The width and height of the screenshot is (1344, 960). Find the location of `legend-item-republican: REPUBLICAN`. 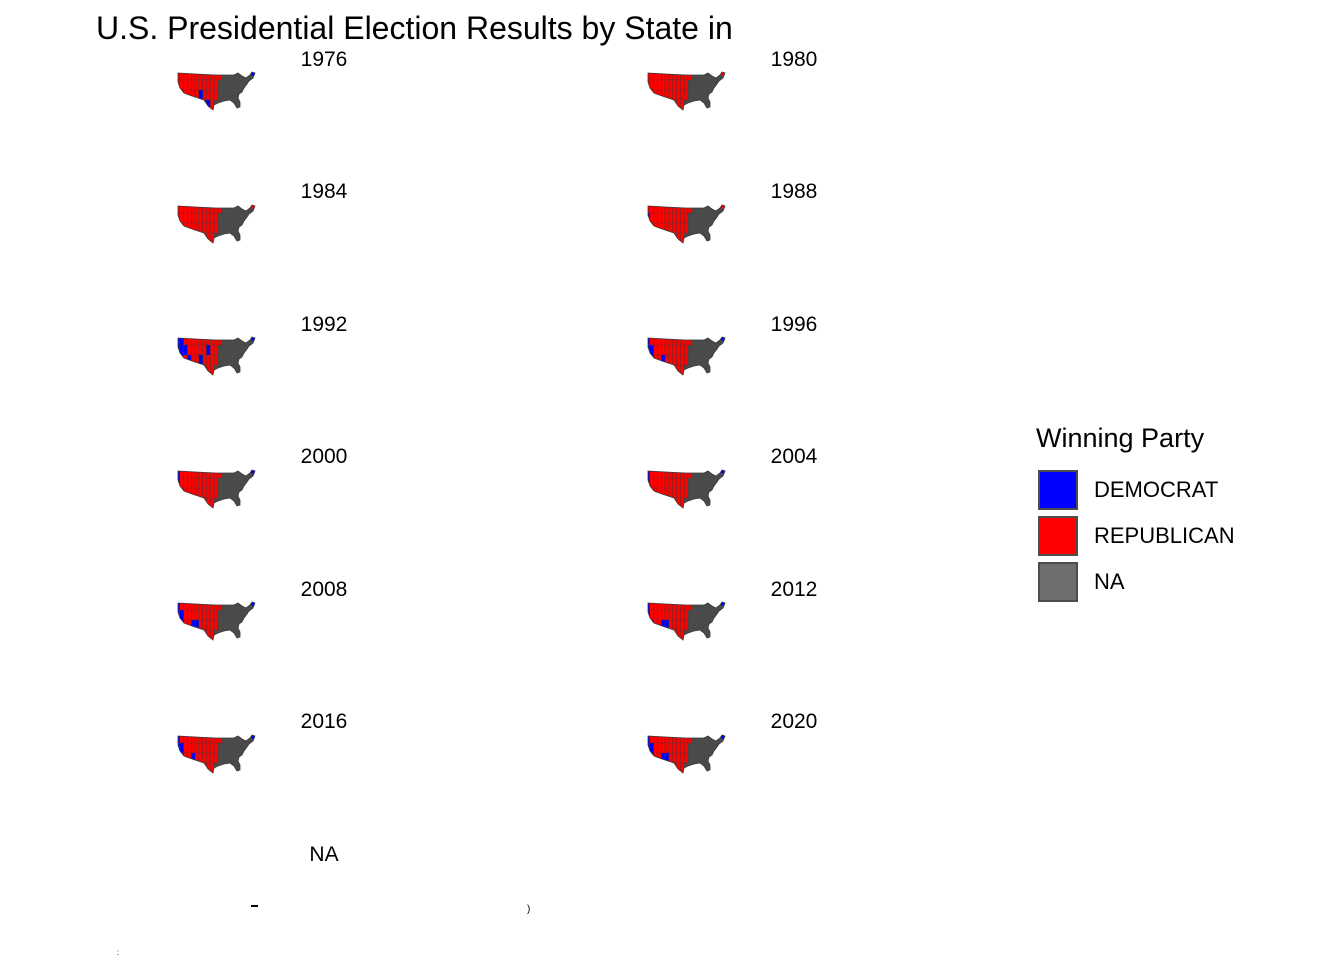

legend-item-republican: REPUBLICAN is located at coordinates (1135, 536).